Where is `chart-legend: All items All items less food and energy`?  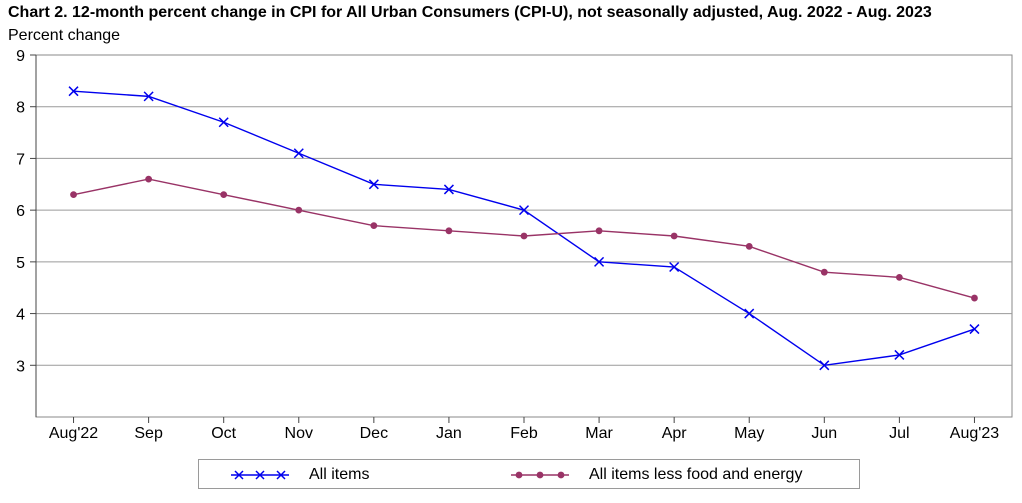
chart-legend: All items All items less food and energy is located at coordinates (529, 474).